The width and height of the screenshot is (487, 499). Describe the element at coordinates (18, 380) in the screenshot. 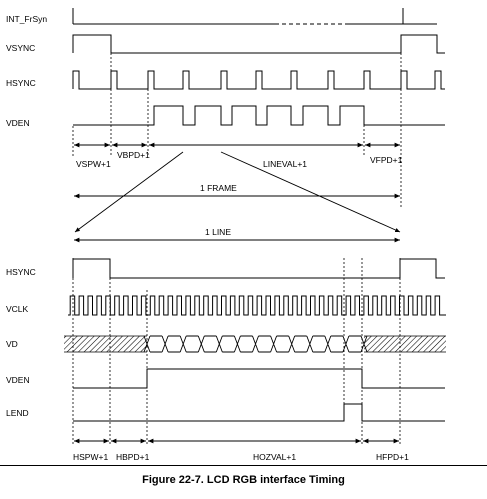

I see `label-vden-bottom: VDEN` at that location.